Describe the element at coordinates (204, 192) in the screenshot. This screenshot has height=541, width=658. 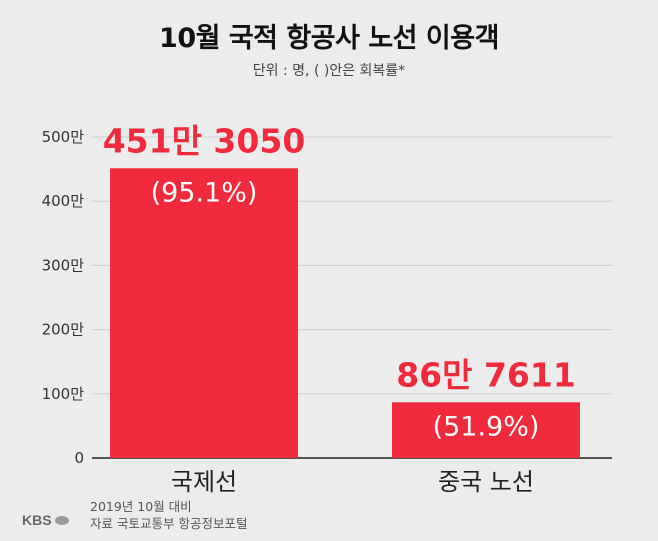
I see `data-label-rate: (95.1%)` at that location.